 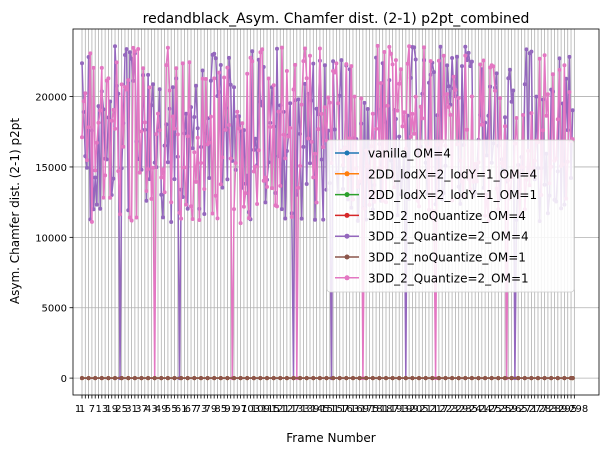 What do you see at coordinates (54, 239) in the screenshot?
I see `y-axis: 0 5000 10000 15000 20000` at bounding box center [54, 239].